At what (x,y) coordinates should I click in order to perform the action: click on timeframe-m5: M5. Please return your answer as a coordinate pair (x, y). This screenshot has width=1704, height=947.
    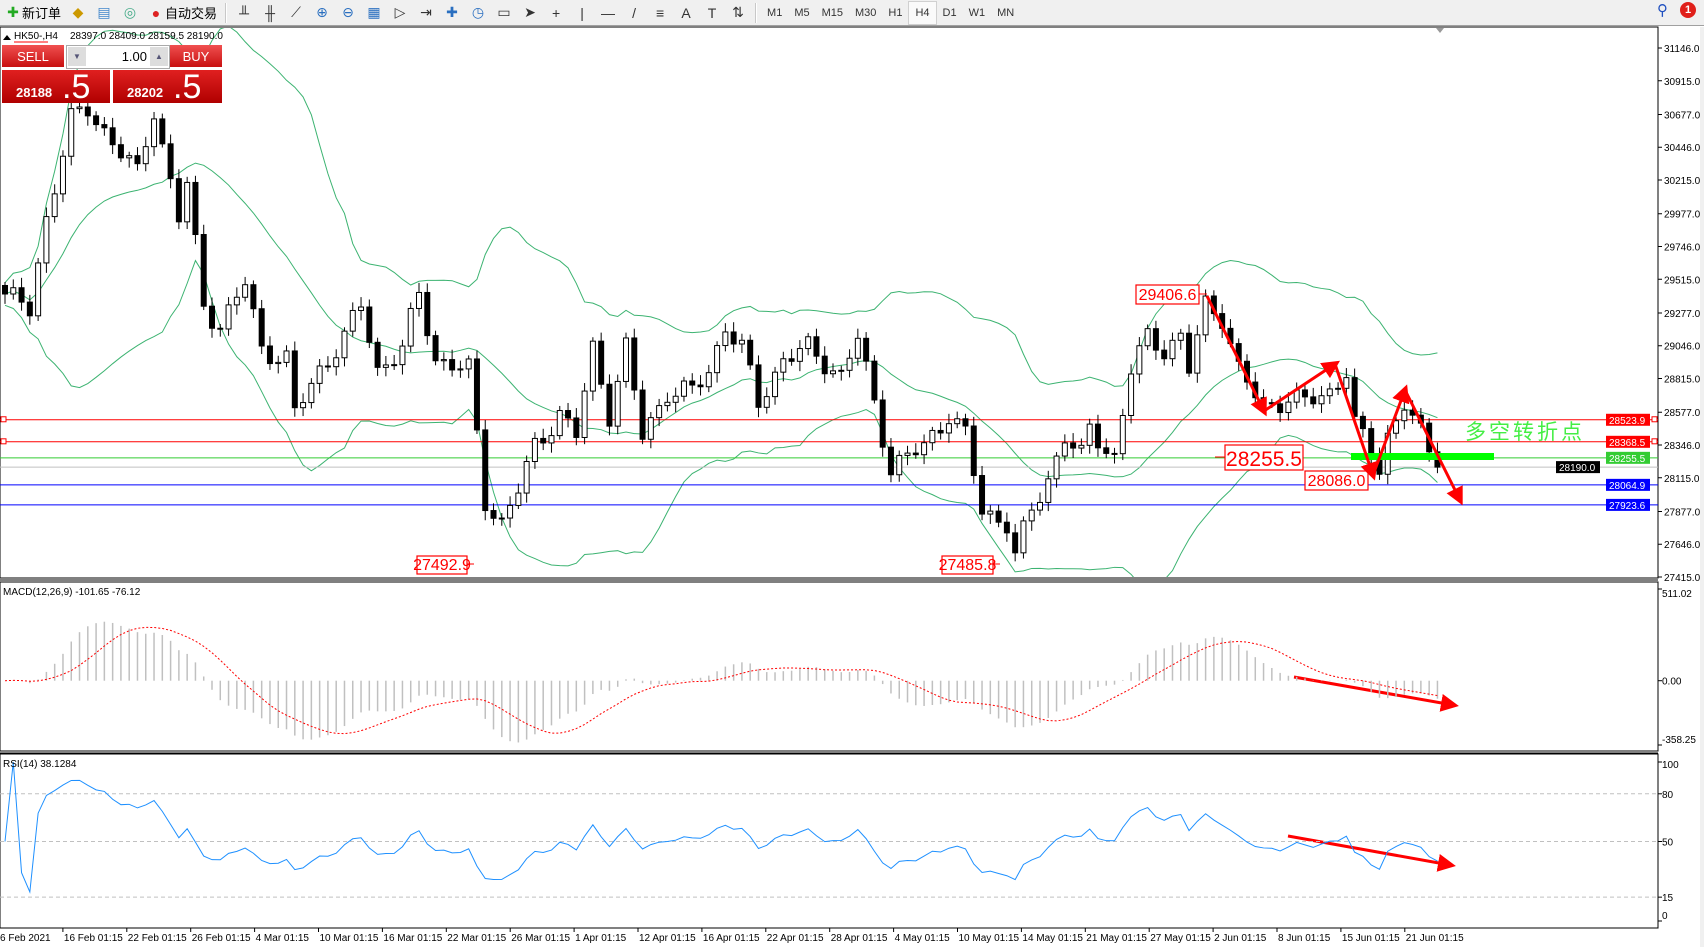
    Looking at the image, I should click on (802, 12).